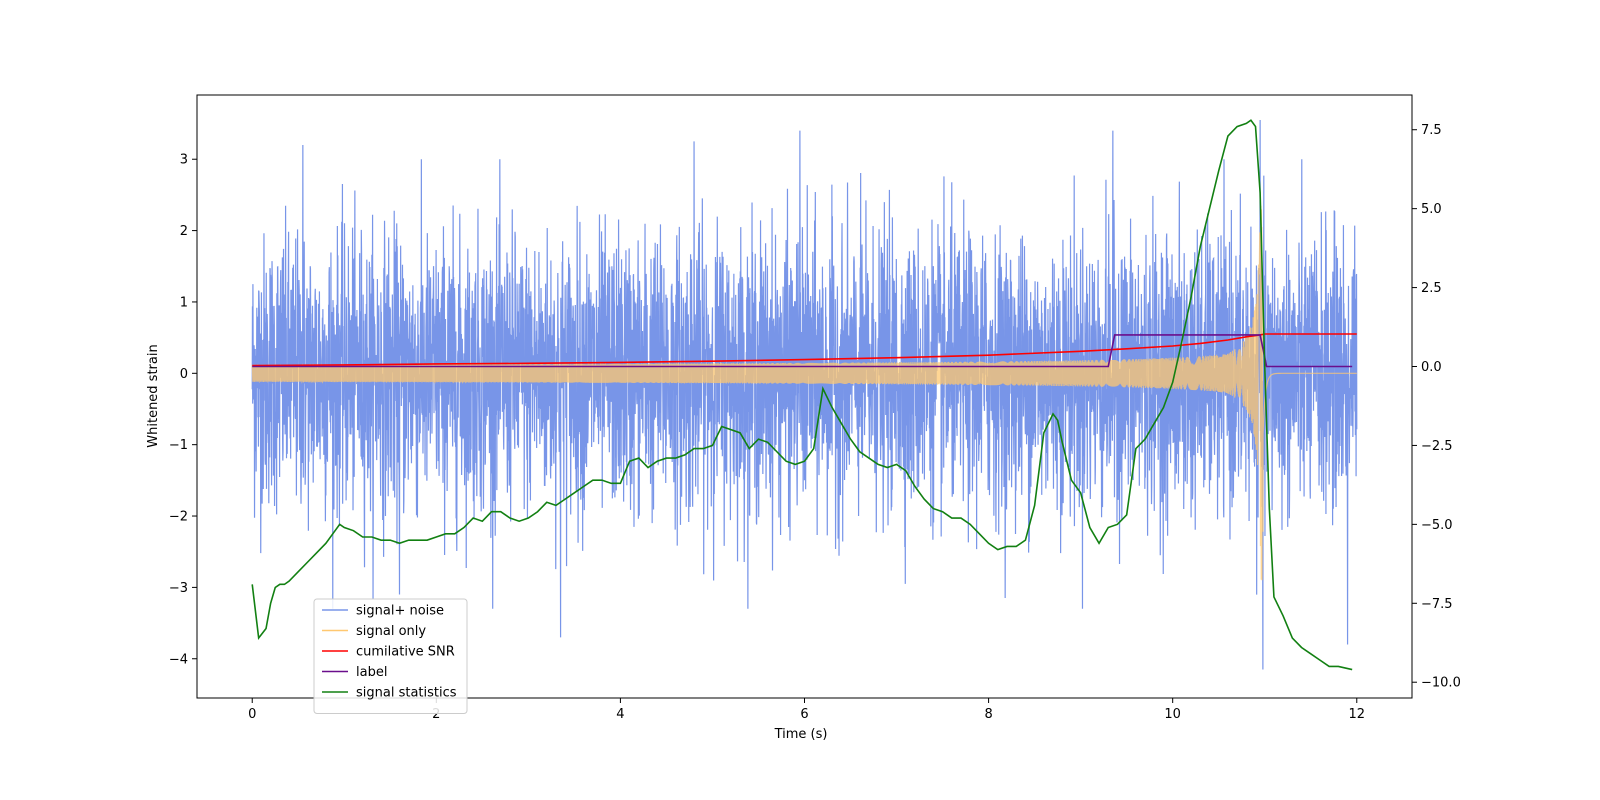 This screenshot has height=800, width=1600. What do you see at coordinates (184, 374) in the screenshot?
I see `y-left-tick-label: 0` at bounding box center [184, 374].